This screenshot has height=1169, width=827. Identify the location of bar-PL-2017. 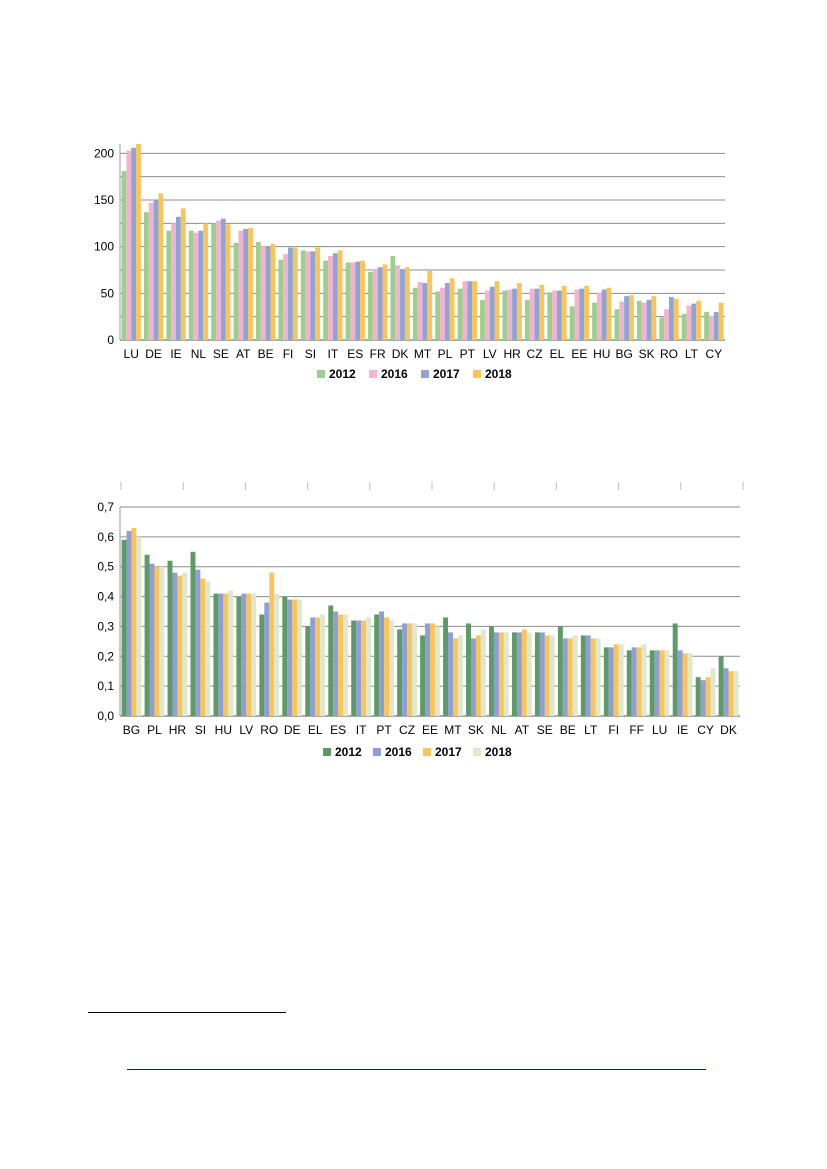
(447, 311).